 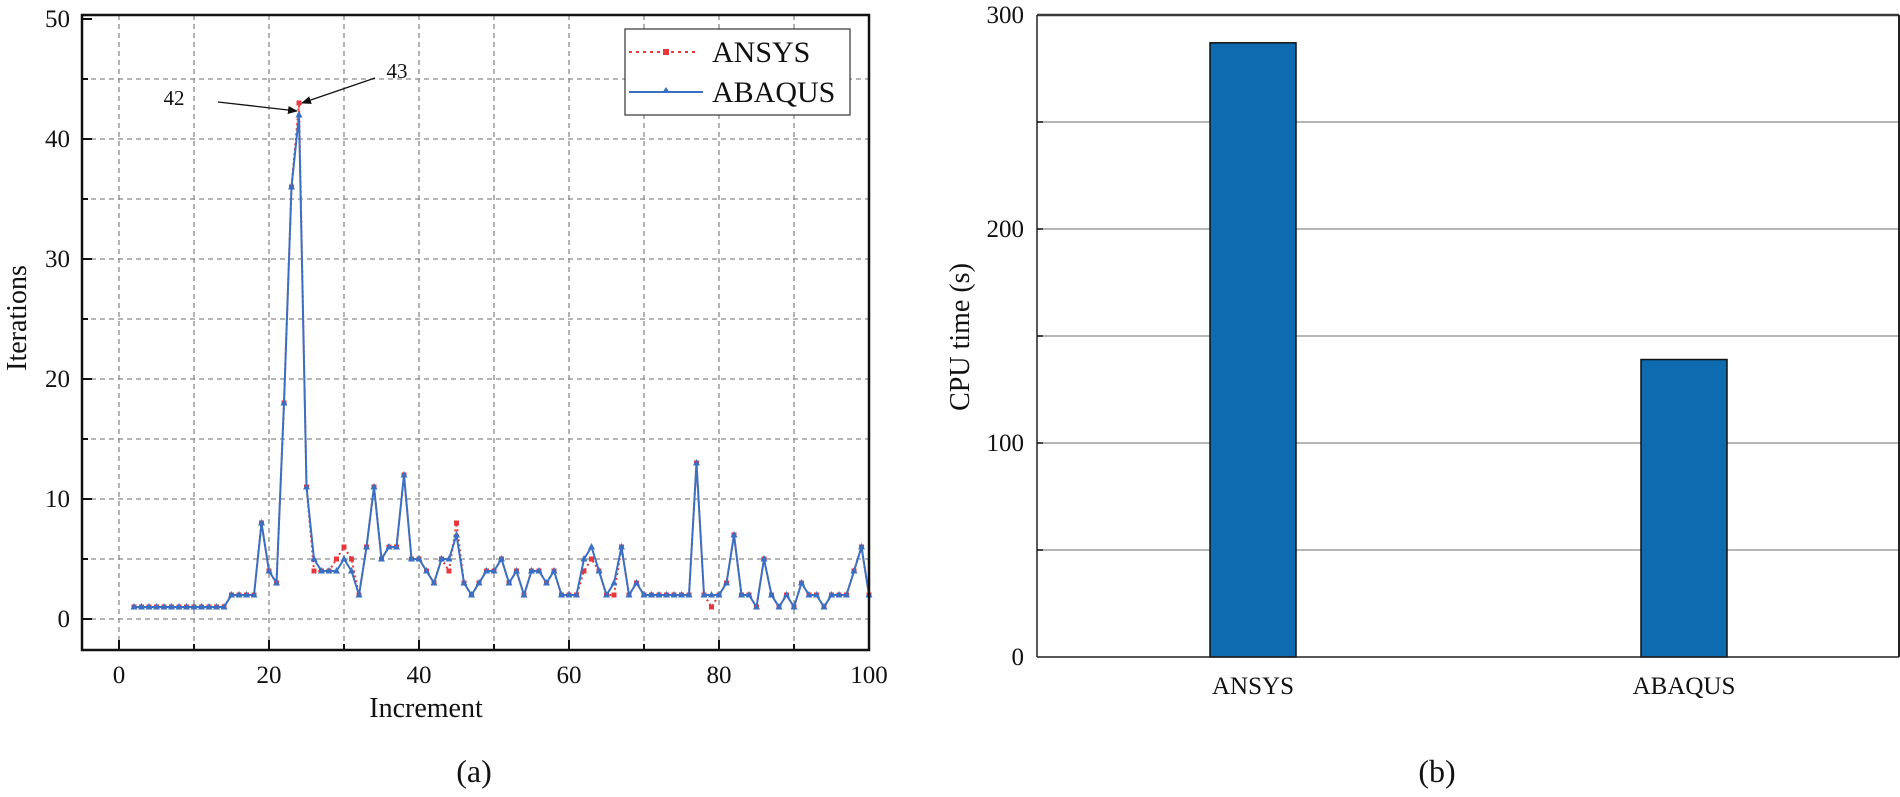 What do you see at coordinates (719, 675) in the screenshot?
I see `x-tick-label: 80` at bounding box center [719, 675].